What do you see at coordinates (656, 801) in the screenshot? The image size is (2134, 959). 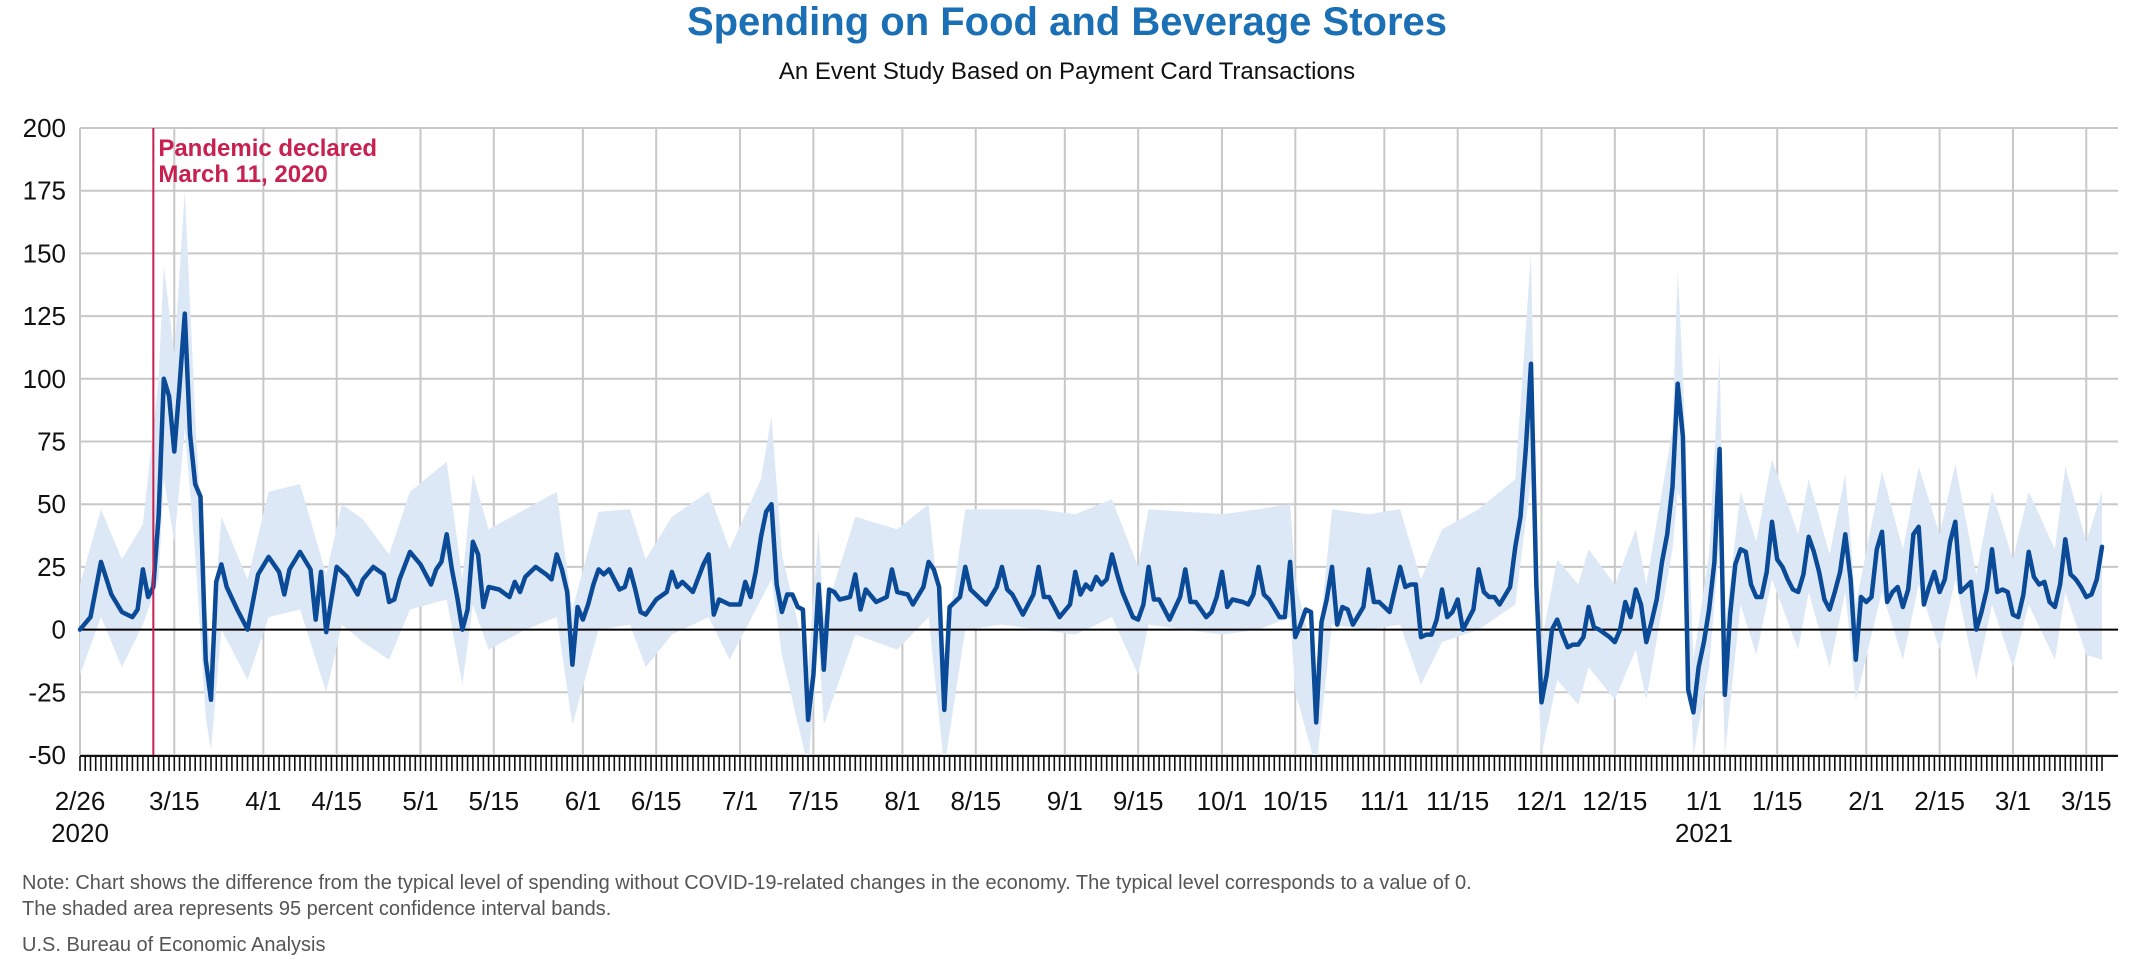 I see `x-tick-label: 6/15` at bounding box center [656, 801].